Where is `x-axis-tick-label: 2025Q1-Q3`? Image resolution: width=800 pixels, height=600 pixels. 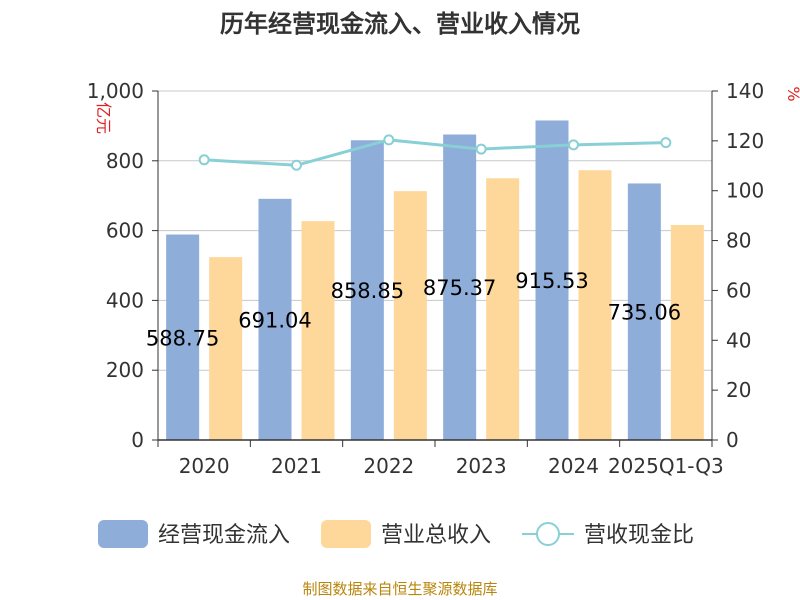
x-axis-tick-label: 2025Q1-Q3 is located at coordinates (666, 466).